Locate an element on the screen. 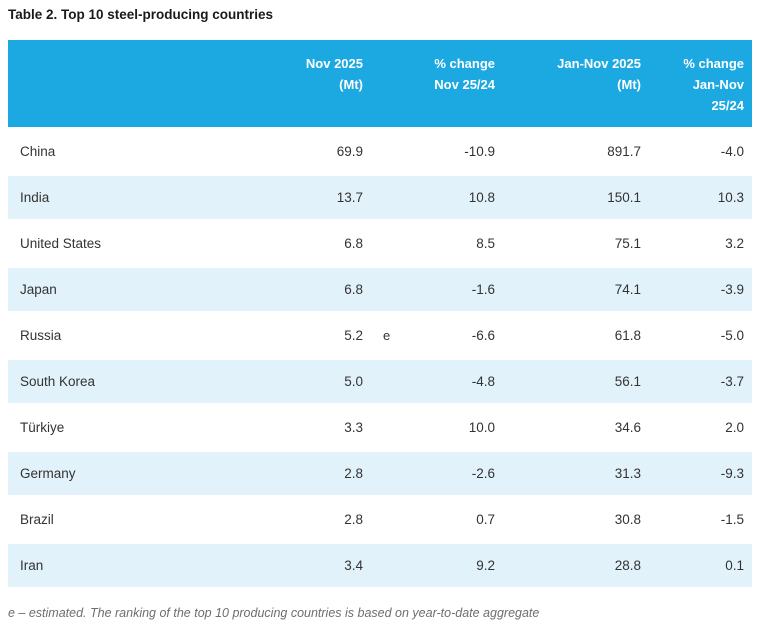  jan-nov-2025-mt-cell: 56.1 is located at coordinates (568, 381).